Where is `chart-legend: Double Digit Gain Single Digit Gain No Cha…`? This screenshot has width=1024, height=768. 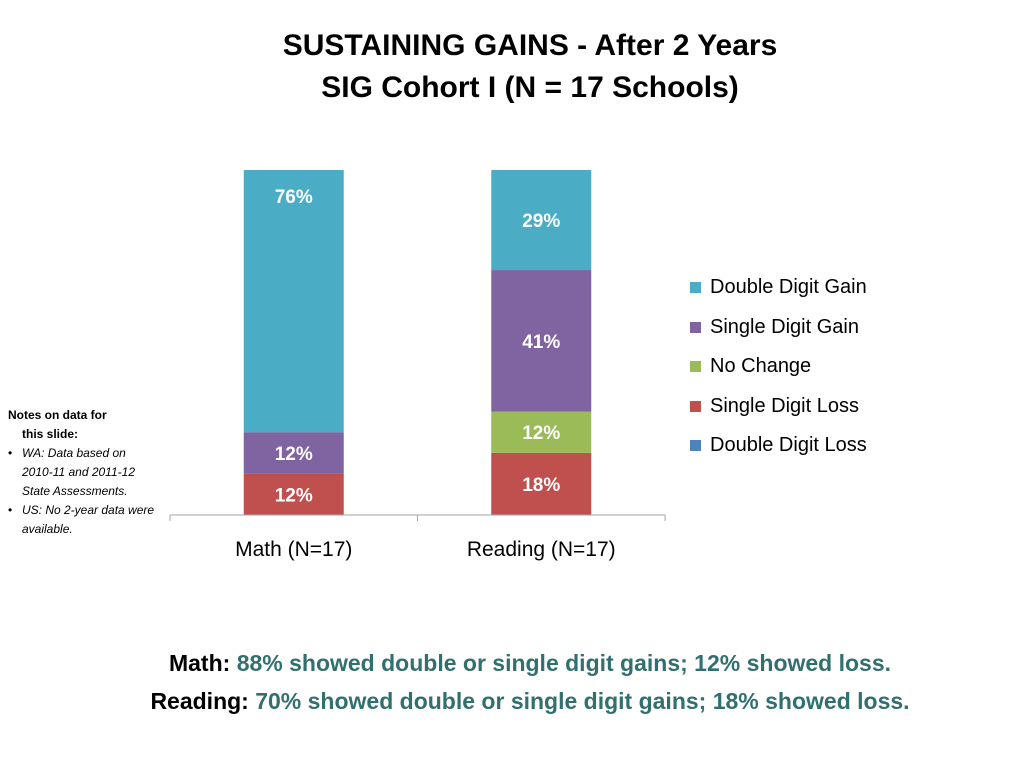 chart-legend: Double Digit Gain Single Digit Gain No Cha… is located at coordinates (778, 367).